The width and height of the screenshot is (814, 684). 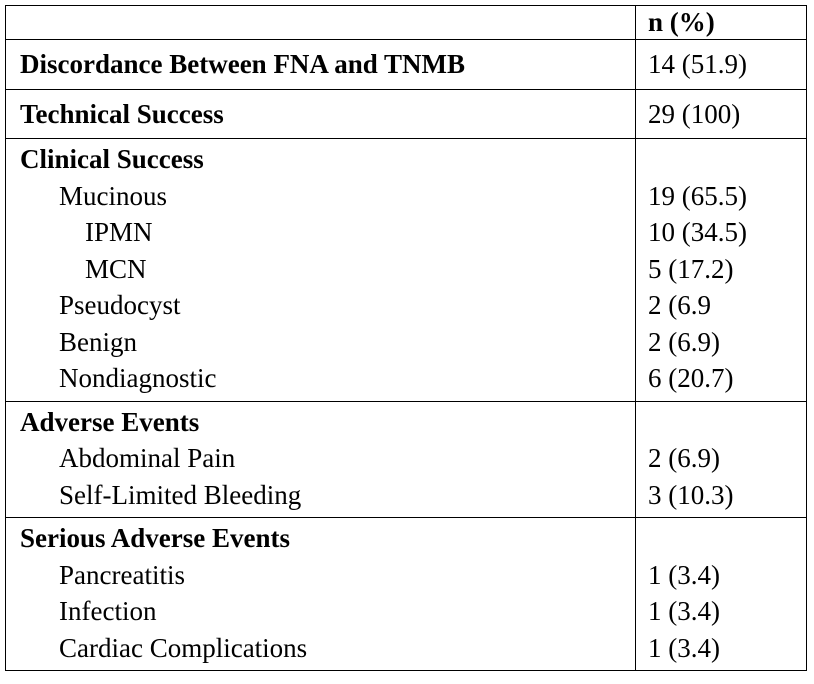 I want to click on sub-item-value: 6 (20.7), so click(x=691, y=378).